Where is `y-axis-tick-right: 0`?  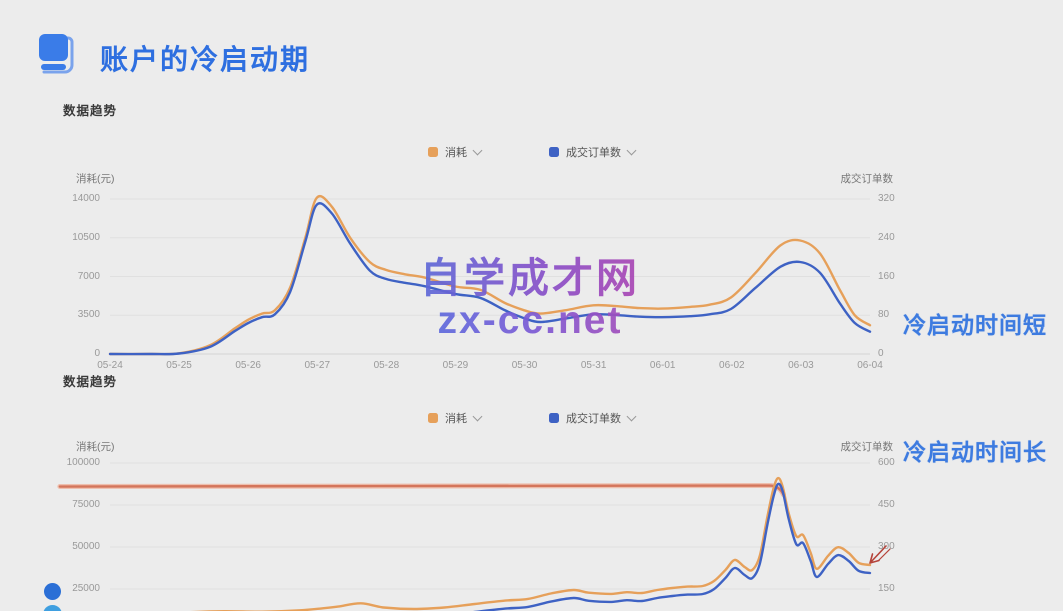
y-axis-tick-right: 0 is located at coordinates (881, 353).